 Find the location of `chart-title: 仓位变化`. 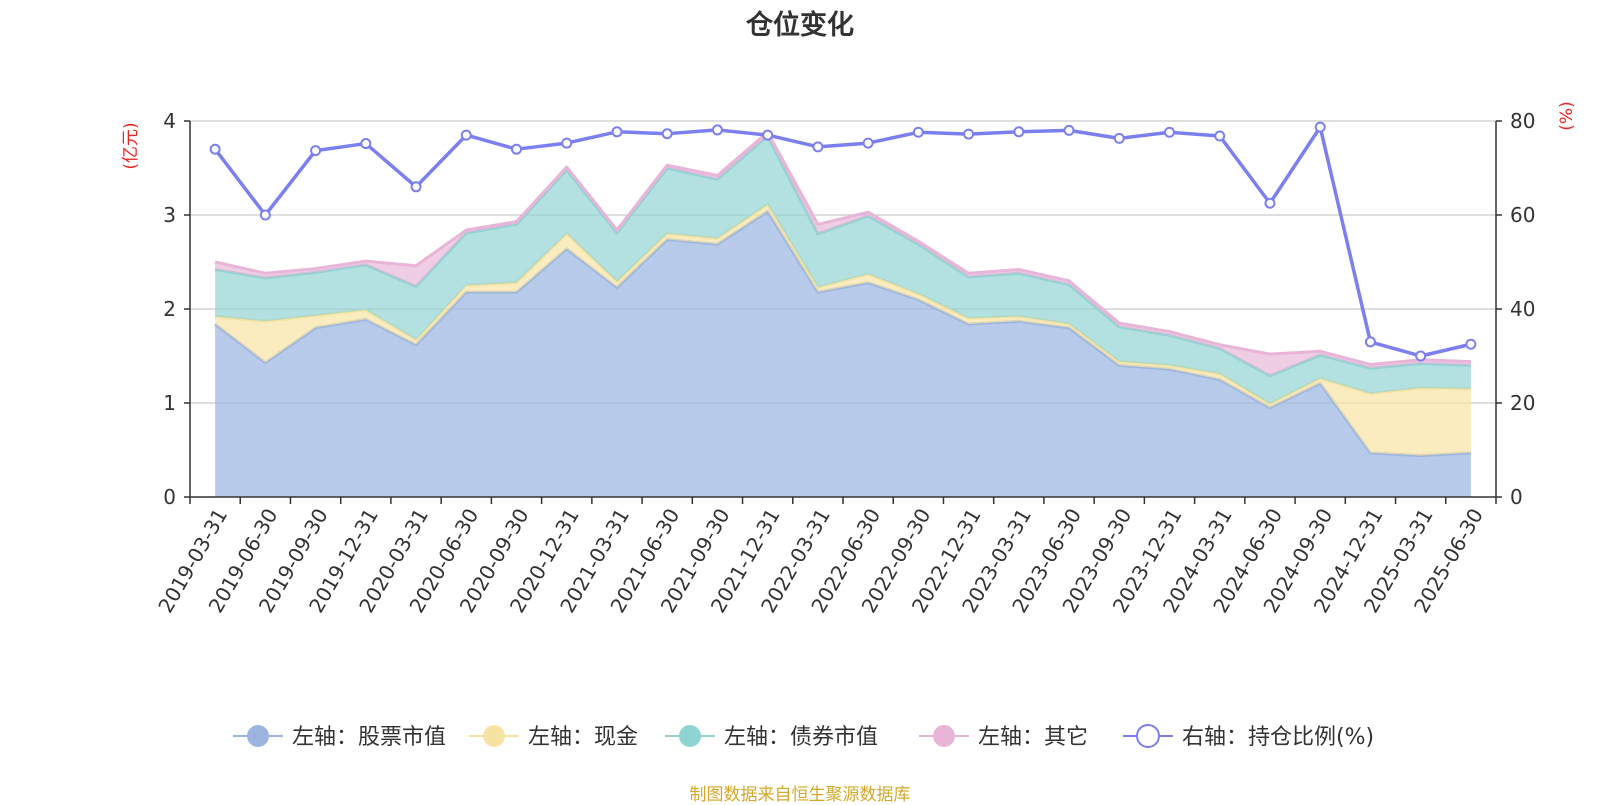

chart-title: 仓位变化 is located at coordinates (799, 25).